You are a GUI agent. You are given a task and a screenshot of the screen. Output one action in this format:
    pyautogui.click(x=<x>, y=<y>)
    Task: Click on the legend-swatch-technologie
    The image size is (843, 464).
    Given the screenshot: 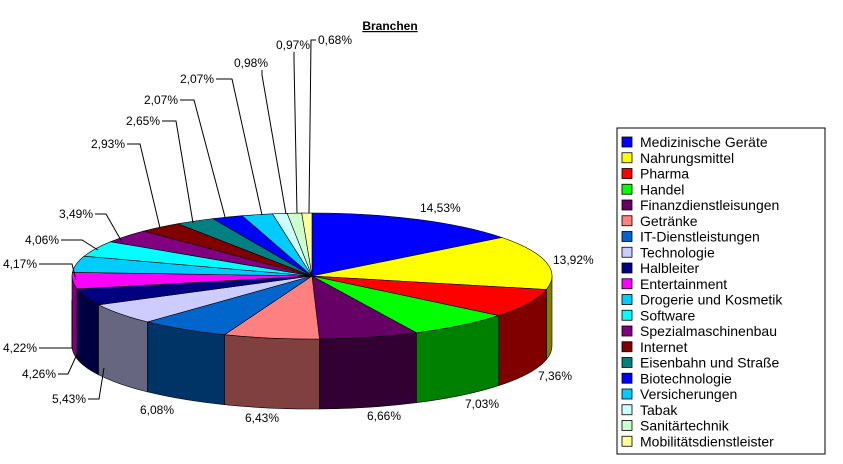 What is the action you would take?
    pyautogui.click(x=627, y=252)
    